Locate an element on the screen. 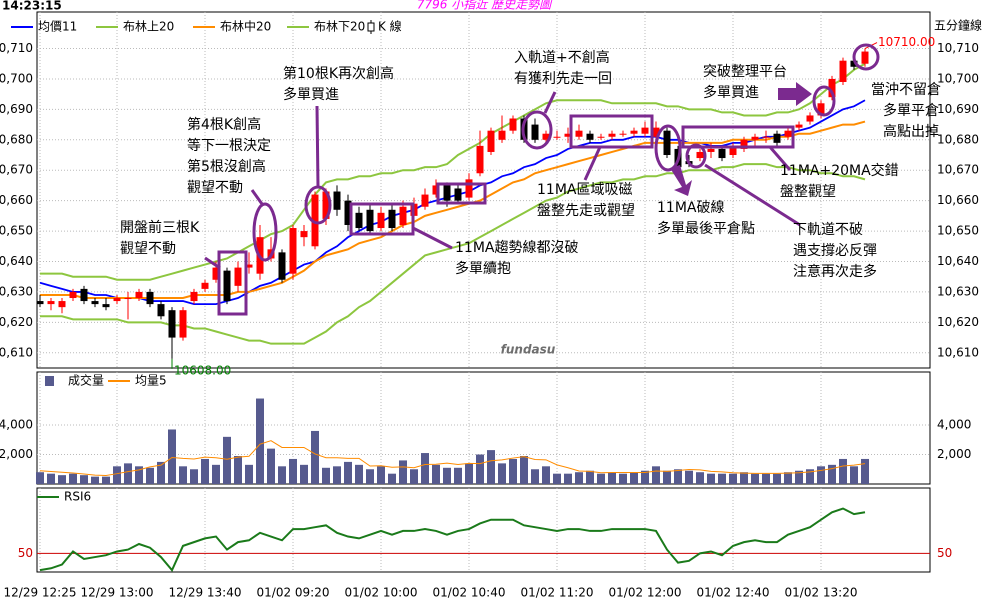 This screenshot has width=994, height=606. annotation: 第5根沒創高 is located at coordinates (226, 166).